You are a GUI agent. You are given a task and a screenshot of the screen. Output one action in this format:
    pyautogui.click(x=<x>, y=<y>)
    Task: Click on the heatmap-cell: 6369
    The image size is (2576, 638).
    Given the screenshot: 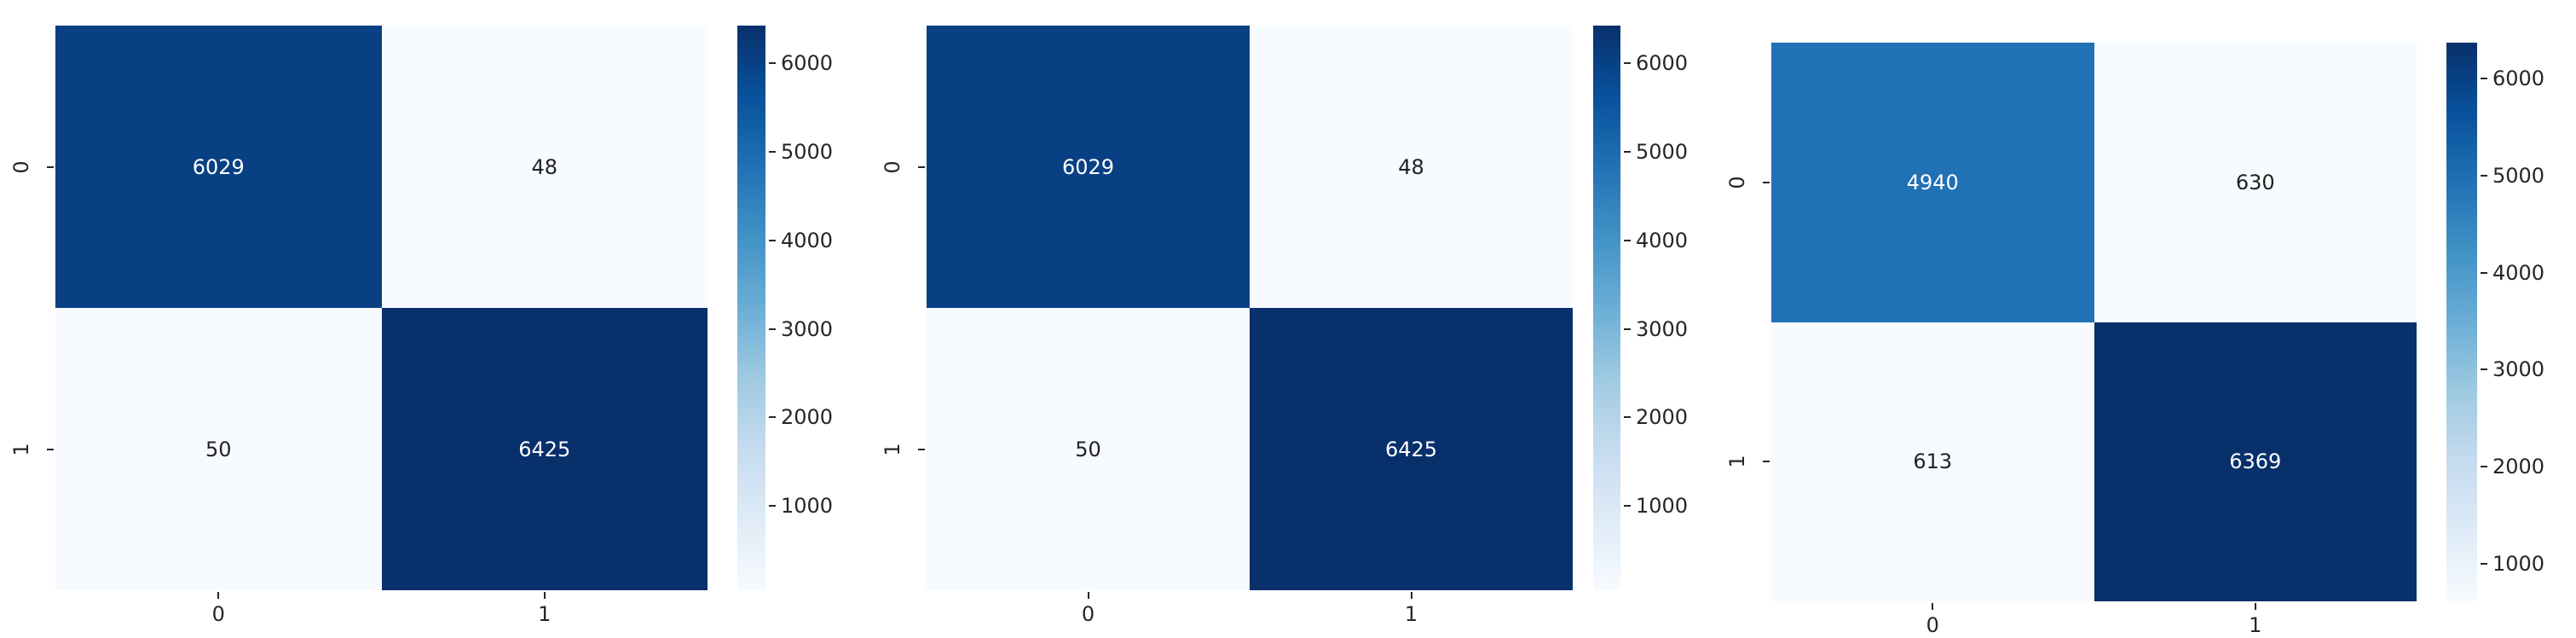 What is the action you would take?
    pyautogui.click(x=2255, y=461)
    